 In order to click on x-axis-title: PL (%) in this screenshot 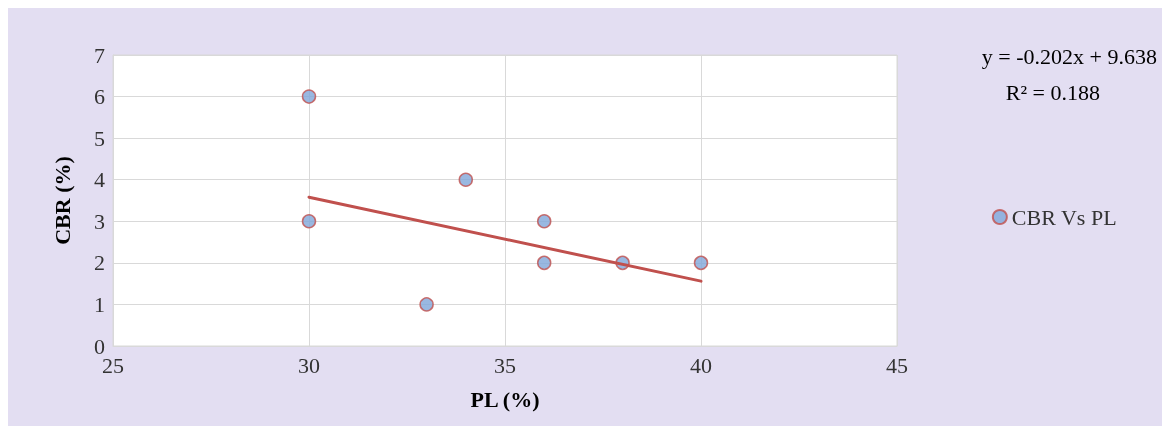, I will do `click(505, 399)`.